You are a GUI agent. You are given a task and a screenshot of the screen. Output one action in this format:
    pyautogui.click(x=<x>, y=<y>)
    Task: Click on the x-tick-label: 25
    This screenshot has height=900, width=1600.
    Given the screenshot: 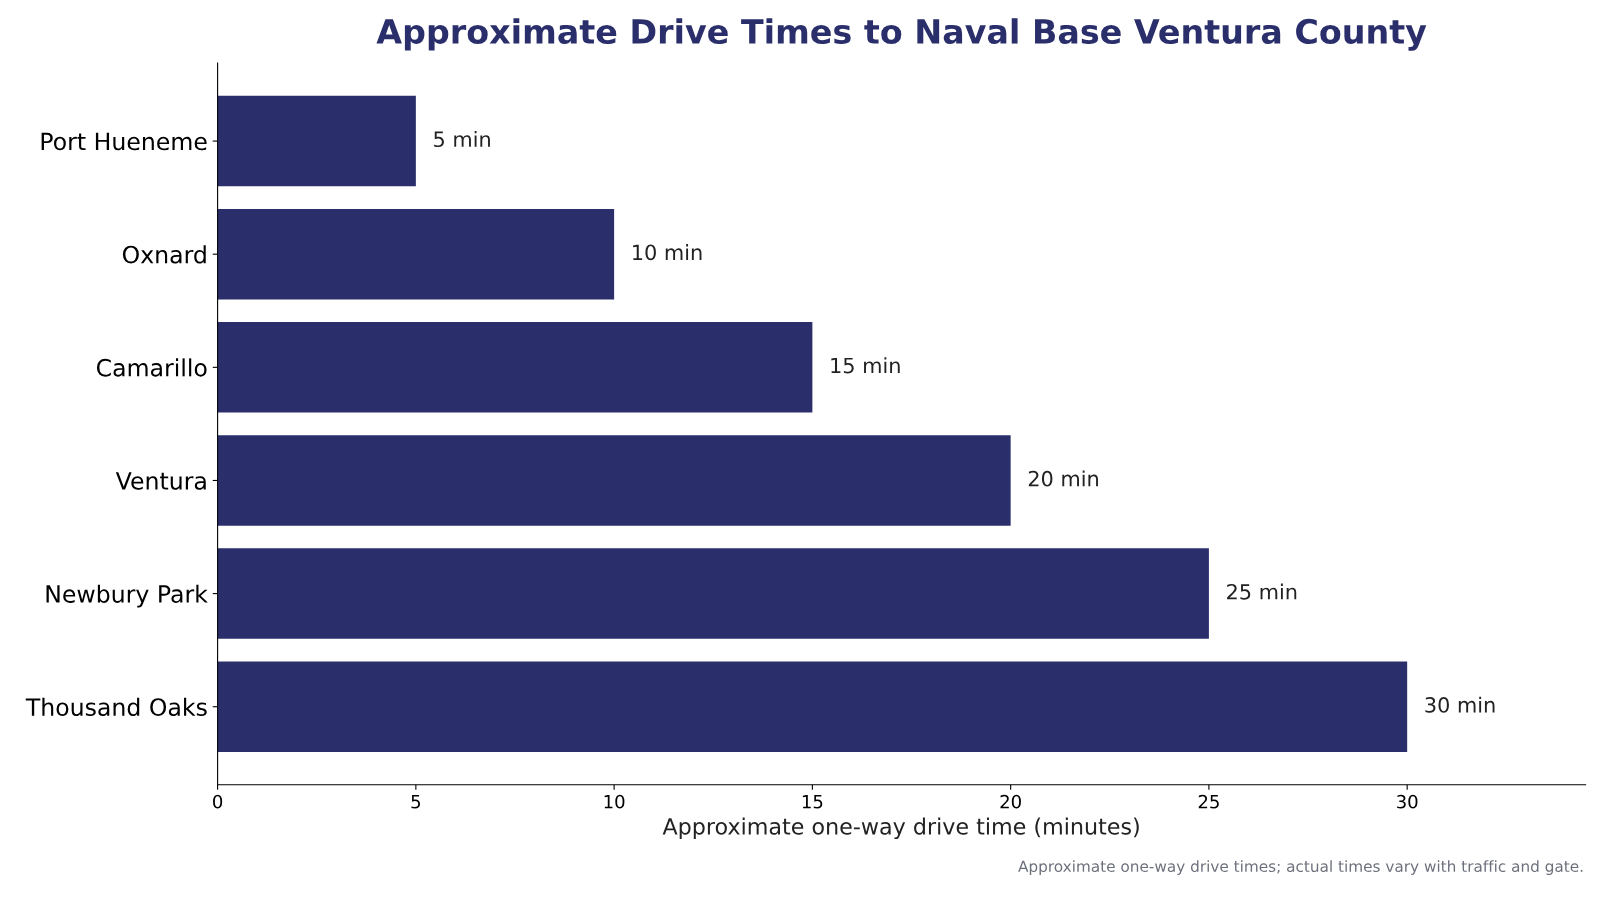 What is the action you would take?
    pyautogui.click(x=1208, y=801)
    